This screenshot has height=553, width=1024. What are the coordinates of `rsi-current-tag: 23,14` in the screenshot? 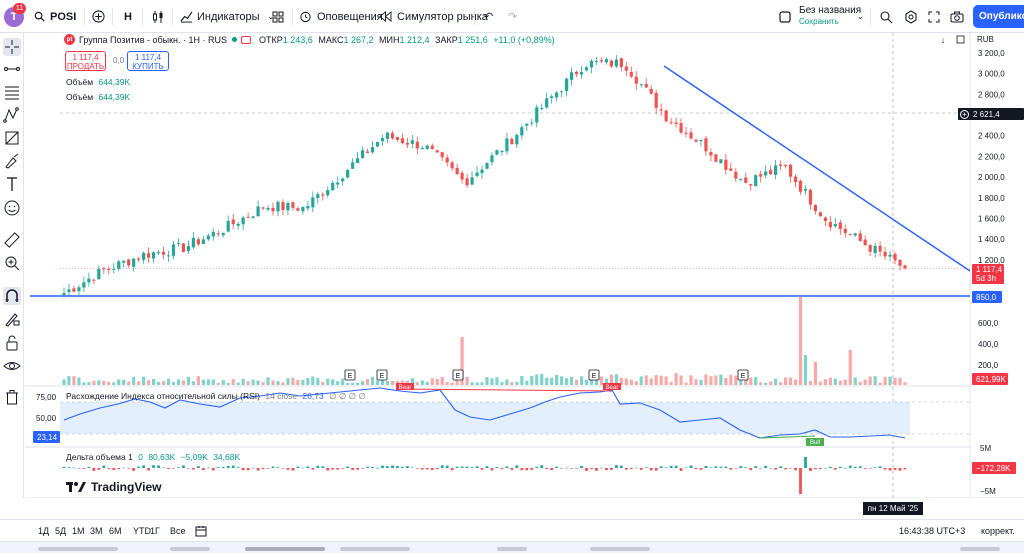 It's located at (46, 437).